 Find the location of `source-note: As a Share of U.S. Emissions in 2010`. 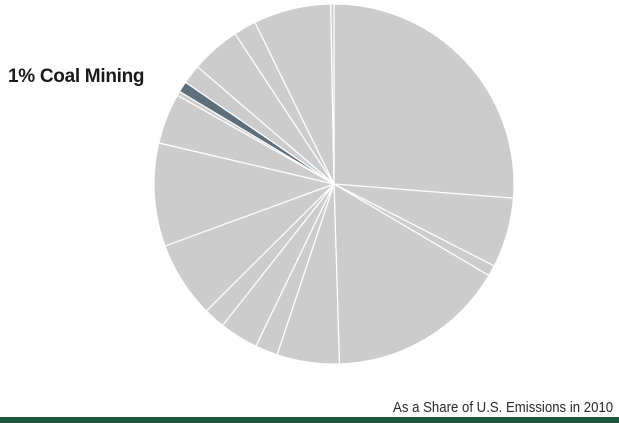

source-note: As a Share of U.S. Emissions in 2010 is located at coordinates (502, 407).